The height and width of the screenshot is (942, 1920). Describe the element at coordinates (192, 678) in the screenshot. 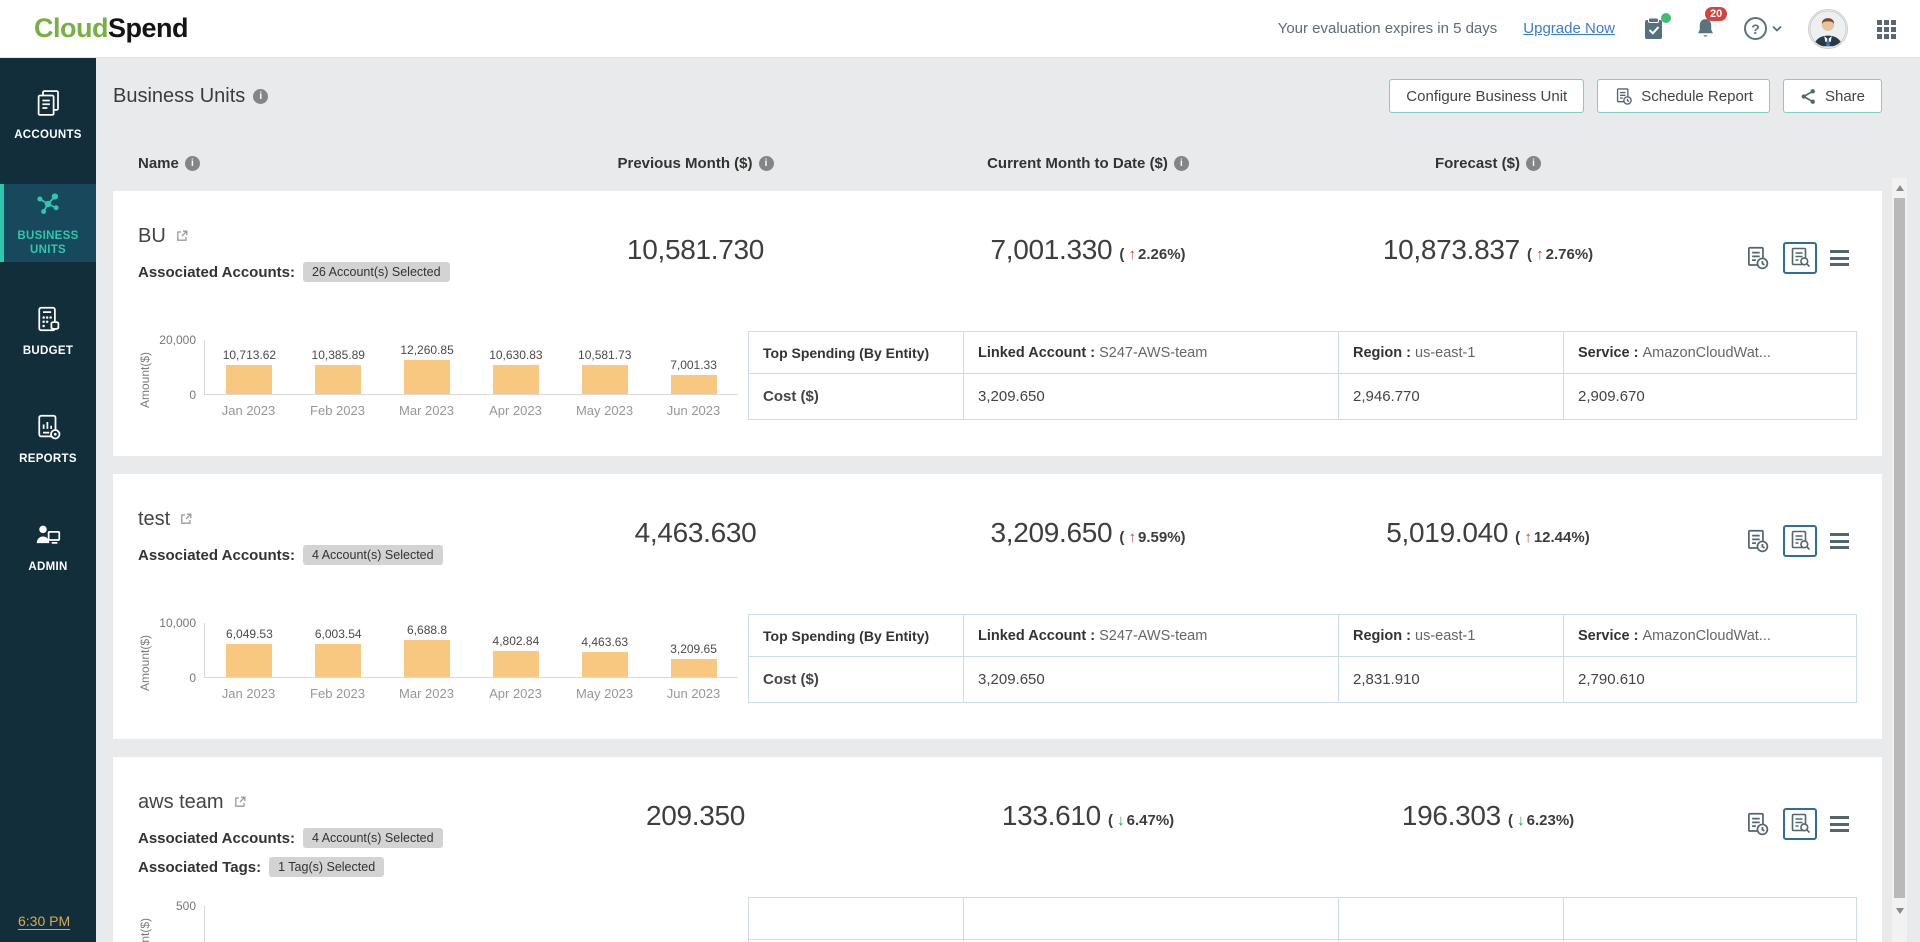

I see `y-axis-zero-tick: 0` at that location.